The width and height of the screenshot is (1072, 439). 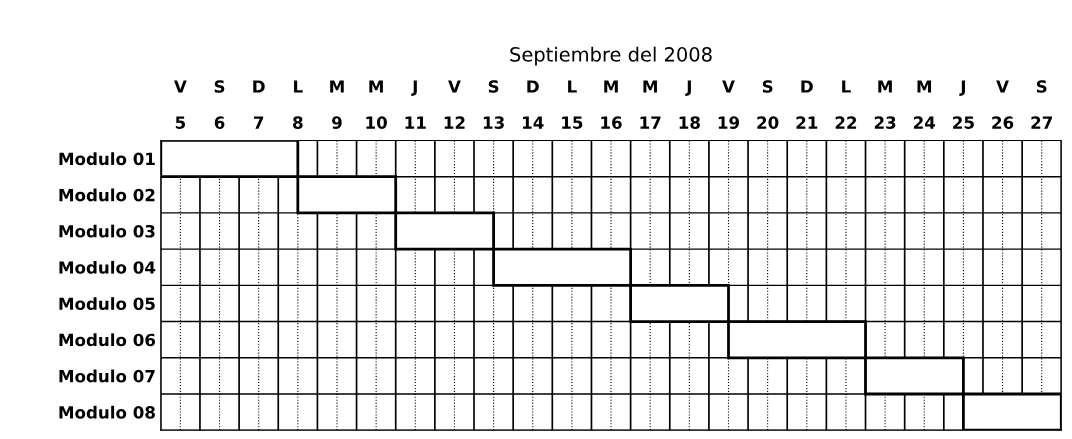 I want to click on x-tick-label: 15, so click(x=572, y=122).